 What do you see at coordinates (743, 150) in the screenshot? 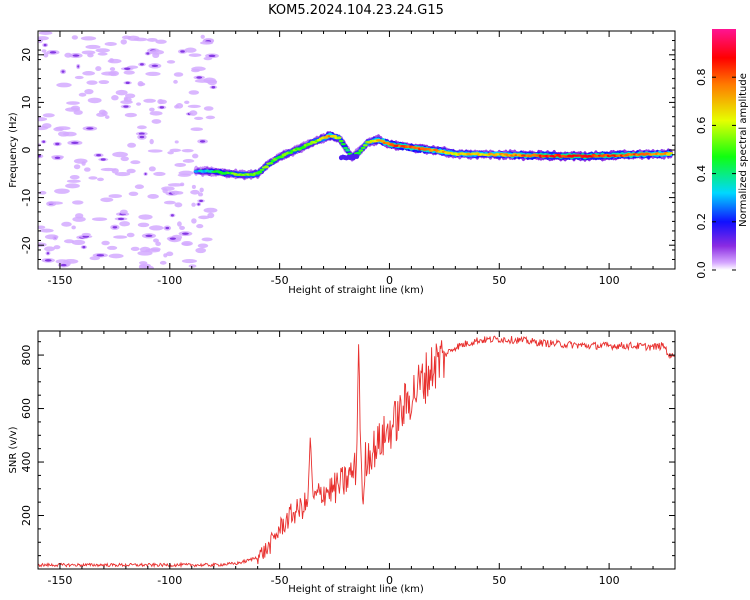
I see `colorbar-title: Normalized spectral amplitude` at bounding box center [743, 150].